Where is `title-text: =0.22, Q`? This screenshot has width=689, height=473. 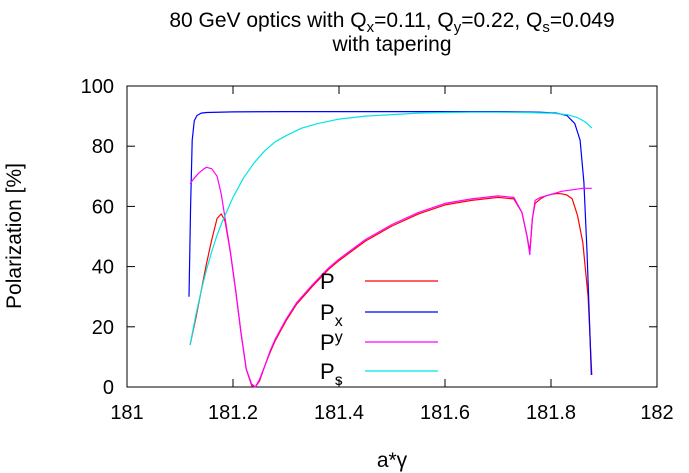
title-text: =0.22, Q is located at coordinates (501, 20).